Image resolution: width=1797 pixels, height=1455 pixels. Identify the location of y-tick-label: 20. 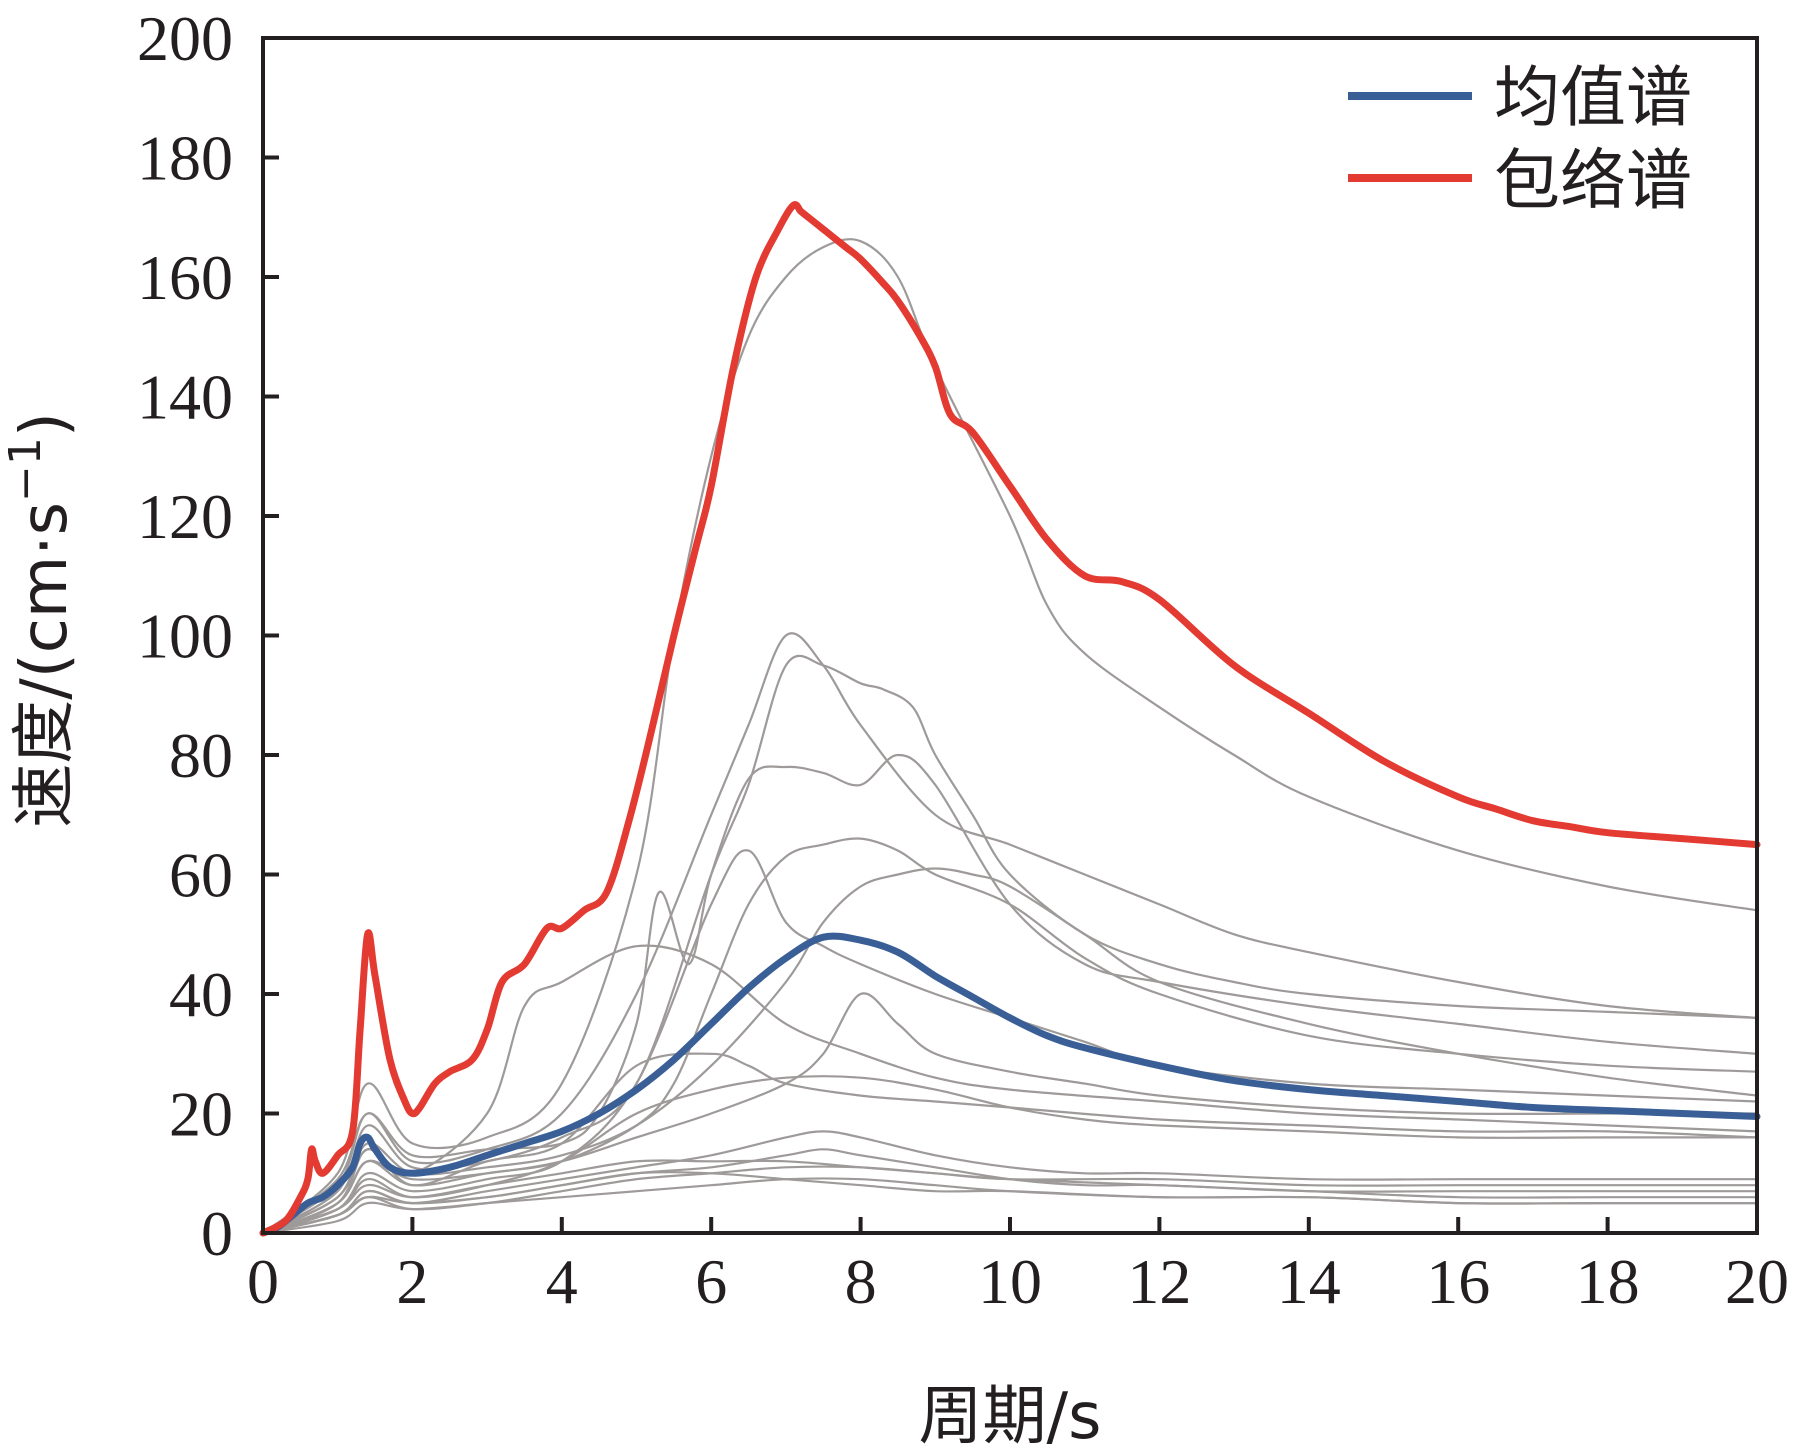
(201, 1114).